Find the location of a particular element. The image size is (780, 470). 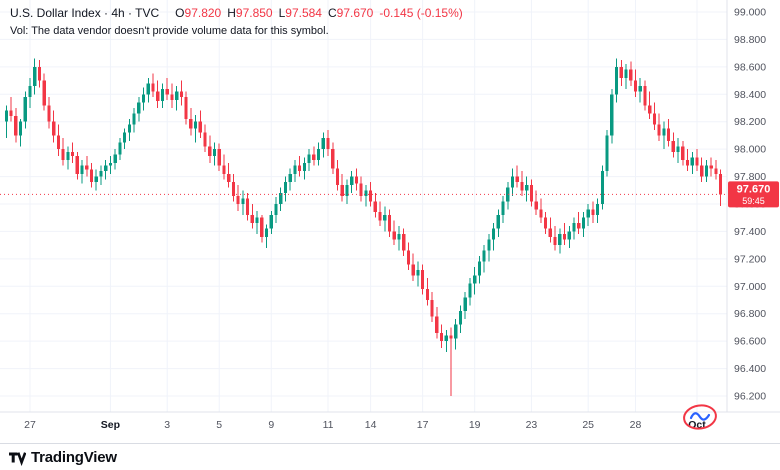

time-axis: 27 Sep 3 5 9 11 14 17 19 23 25 28 Oct is located at coordinates (365, 425).